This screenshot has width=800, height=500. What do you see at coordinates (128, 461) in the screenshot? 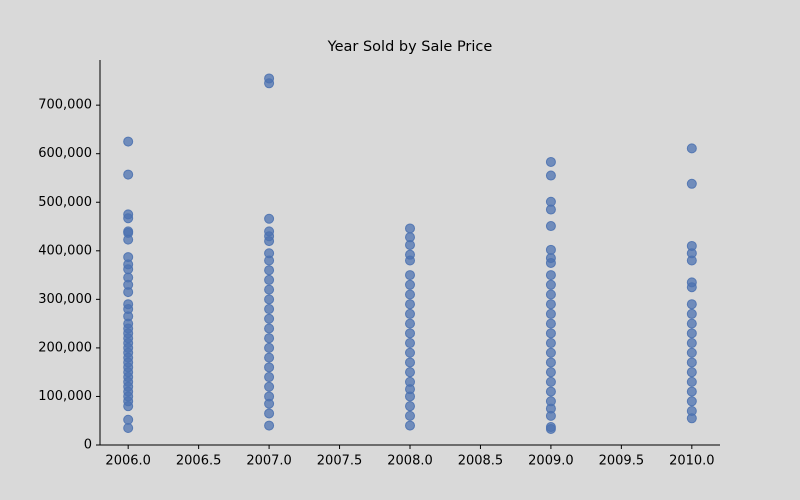
I see `x-tick-label: 2006.0` at bounding box center [128, 461].